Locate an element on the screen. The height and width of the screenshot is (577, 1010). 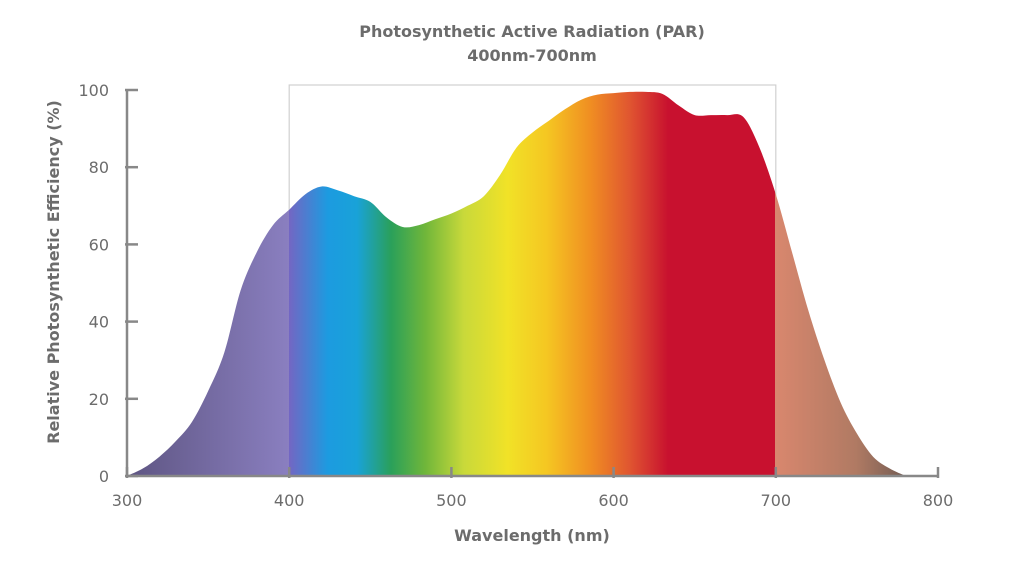
ir-area is located at coordinates (840, 333).